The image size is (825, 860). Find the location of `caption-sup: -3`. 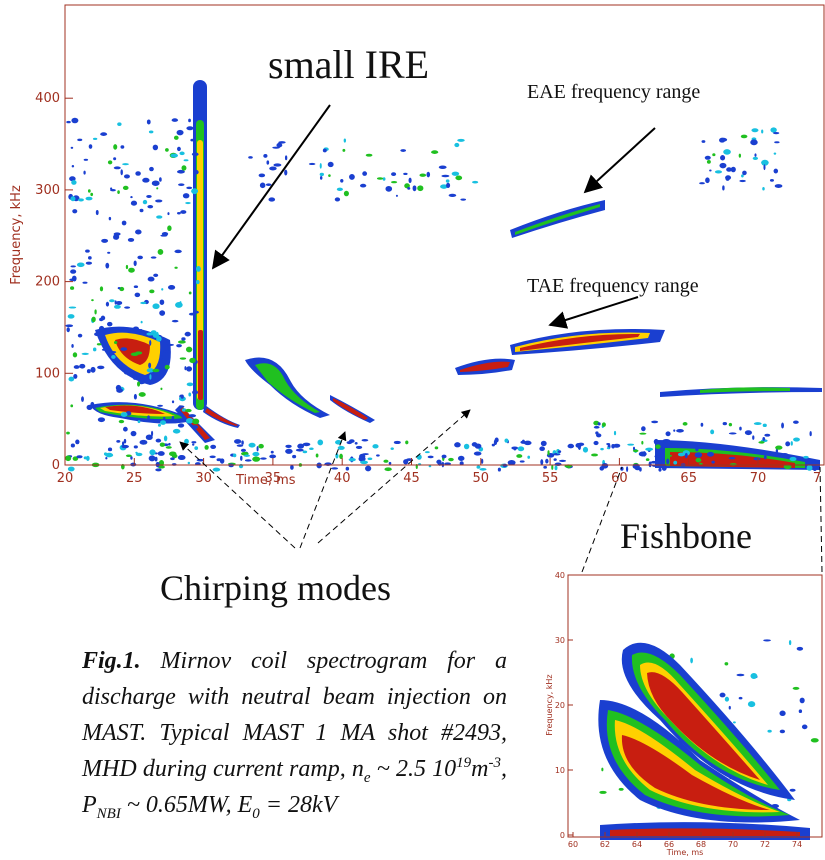

caption-sup: -3 is located at coordinates (495, 763).